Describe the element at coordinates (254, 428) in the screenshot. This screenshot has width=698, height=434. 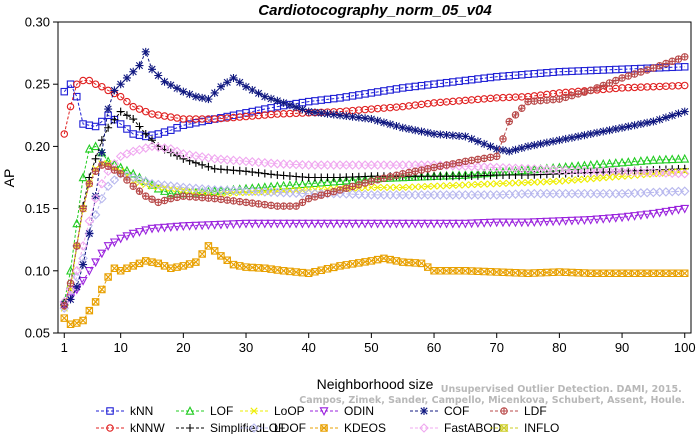
I see `legend-marker-ldof` at that location.